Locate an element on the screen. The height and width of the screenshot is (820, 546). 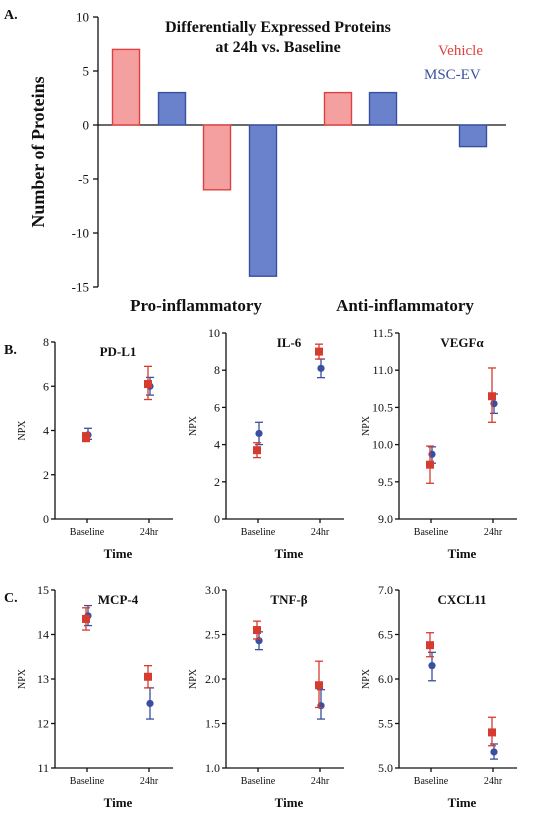
y-tick-label: 6.0 is located at coordinates (385, 679).